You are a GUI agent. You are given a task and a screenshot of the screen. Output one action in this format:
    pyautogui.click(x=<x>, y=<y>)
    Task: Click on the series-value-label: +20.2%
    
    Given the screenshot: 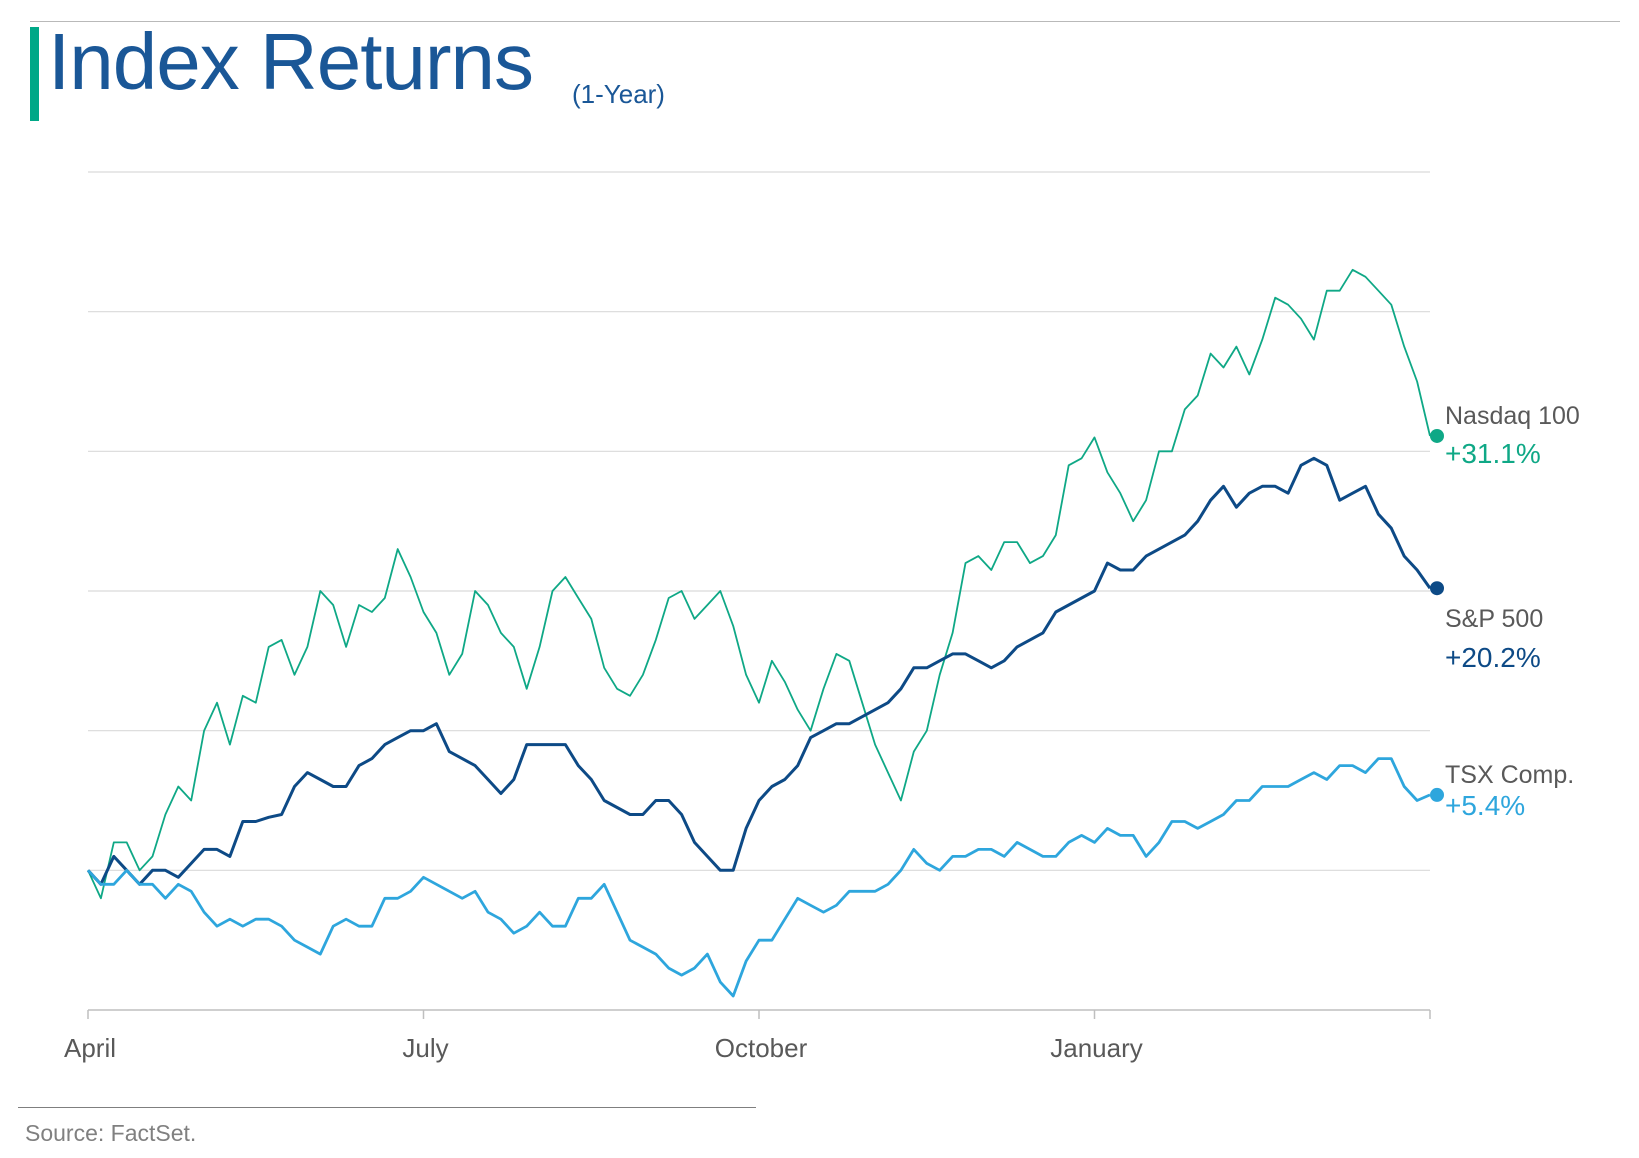 What is the action you would take?
    pyautogui.click(x=1493, y=657)
    